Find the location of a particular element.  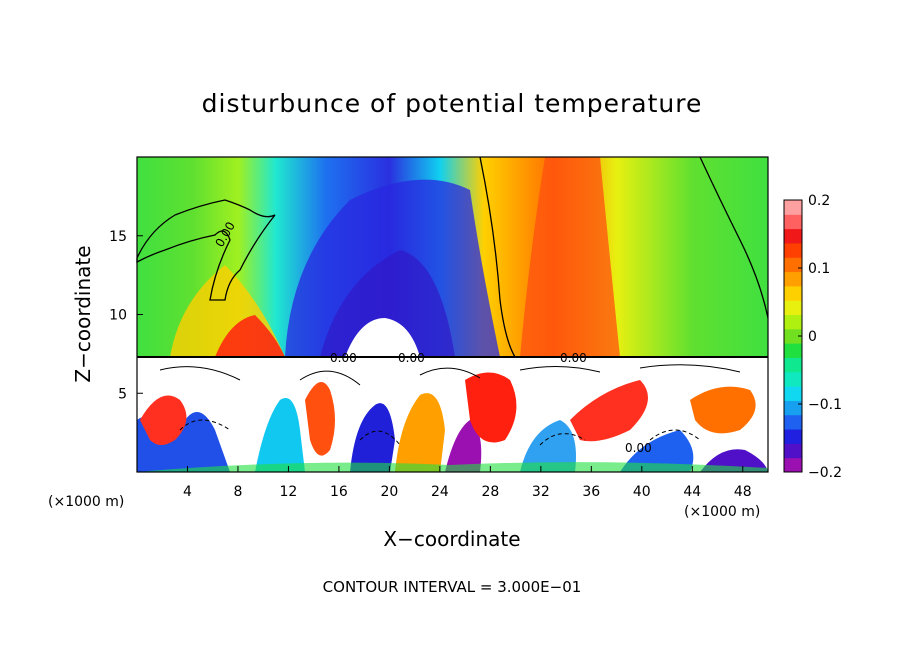

warm-core-left is located at coordinates (250, 336).